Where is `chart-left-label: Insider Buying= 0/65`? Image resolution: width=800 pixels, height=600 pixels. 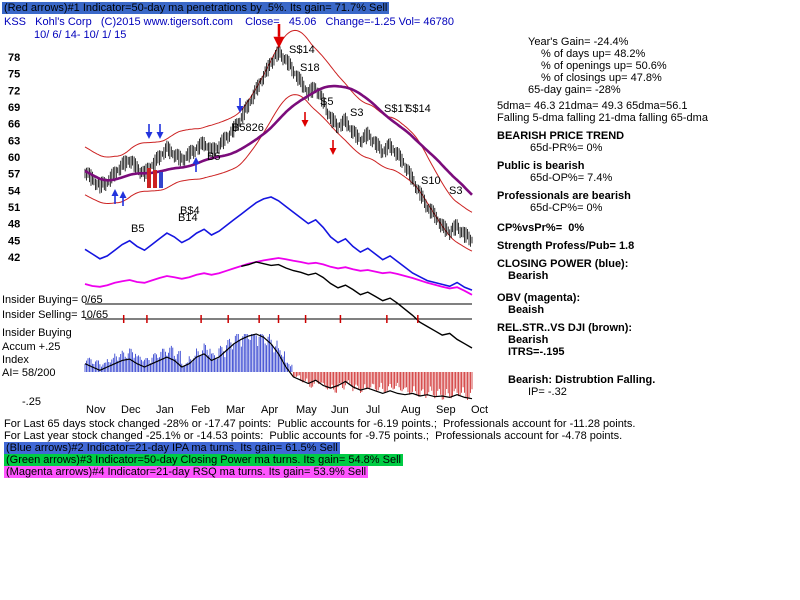
chart-left-label: Insider Buying= 0/65 is located at coordinates (52, 300).